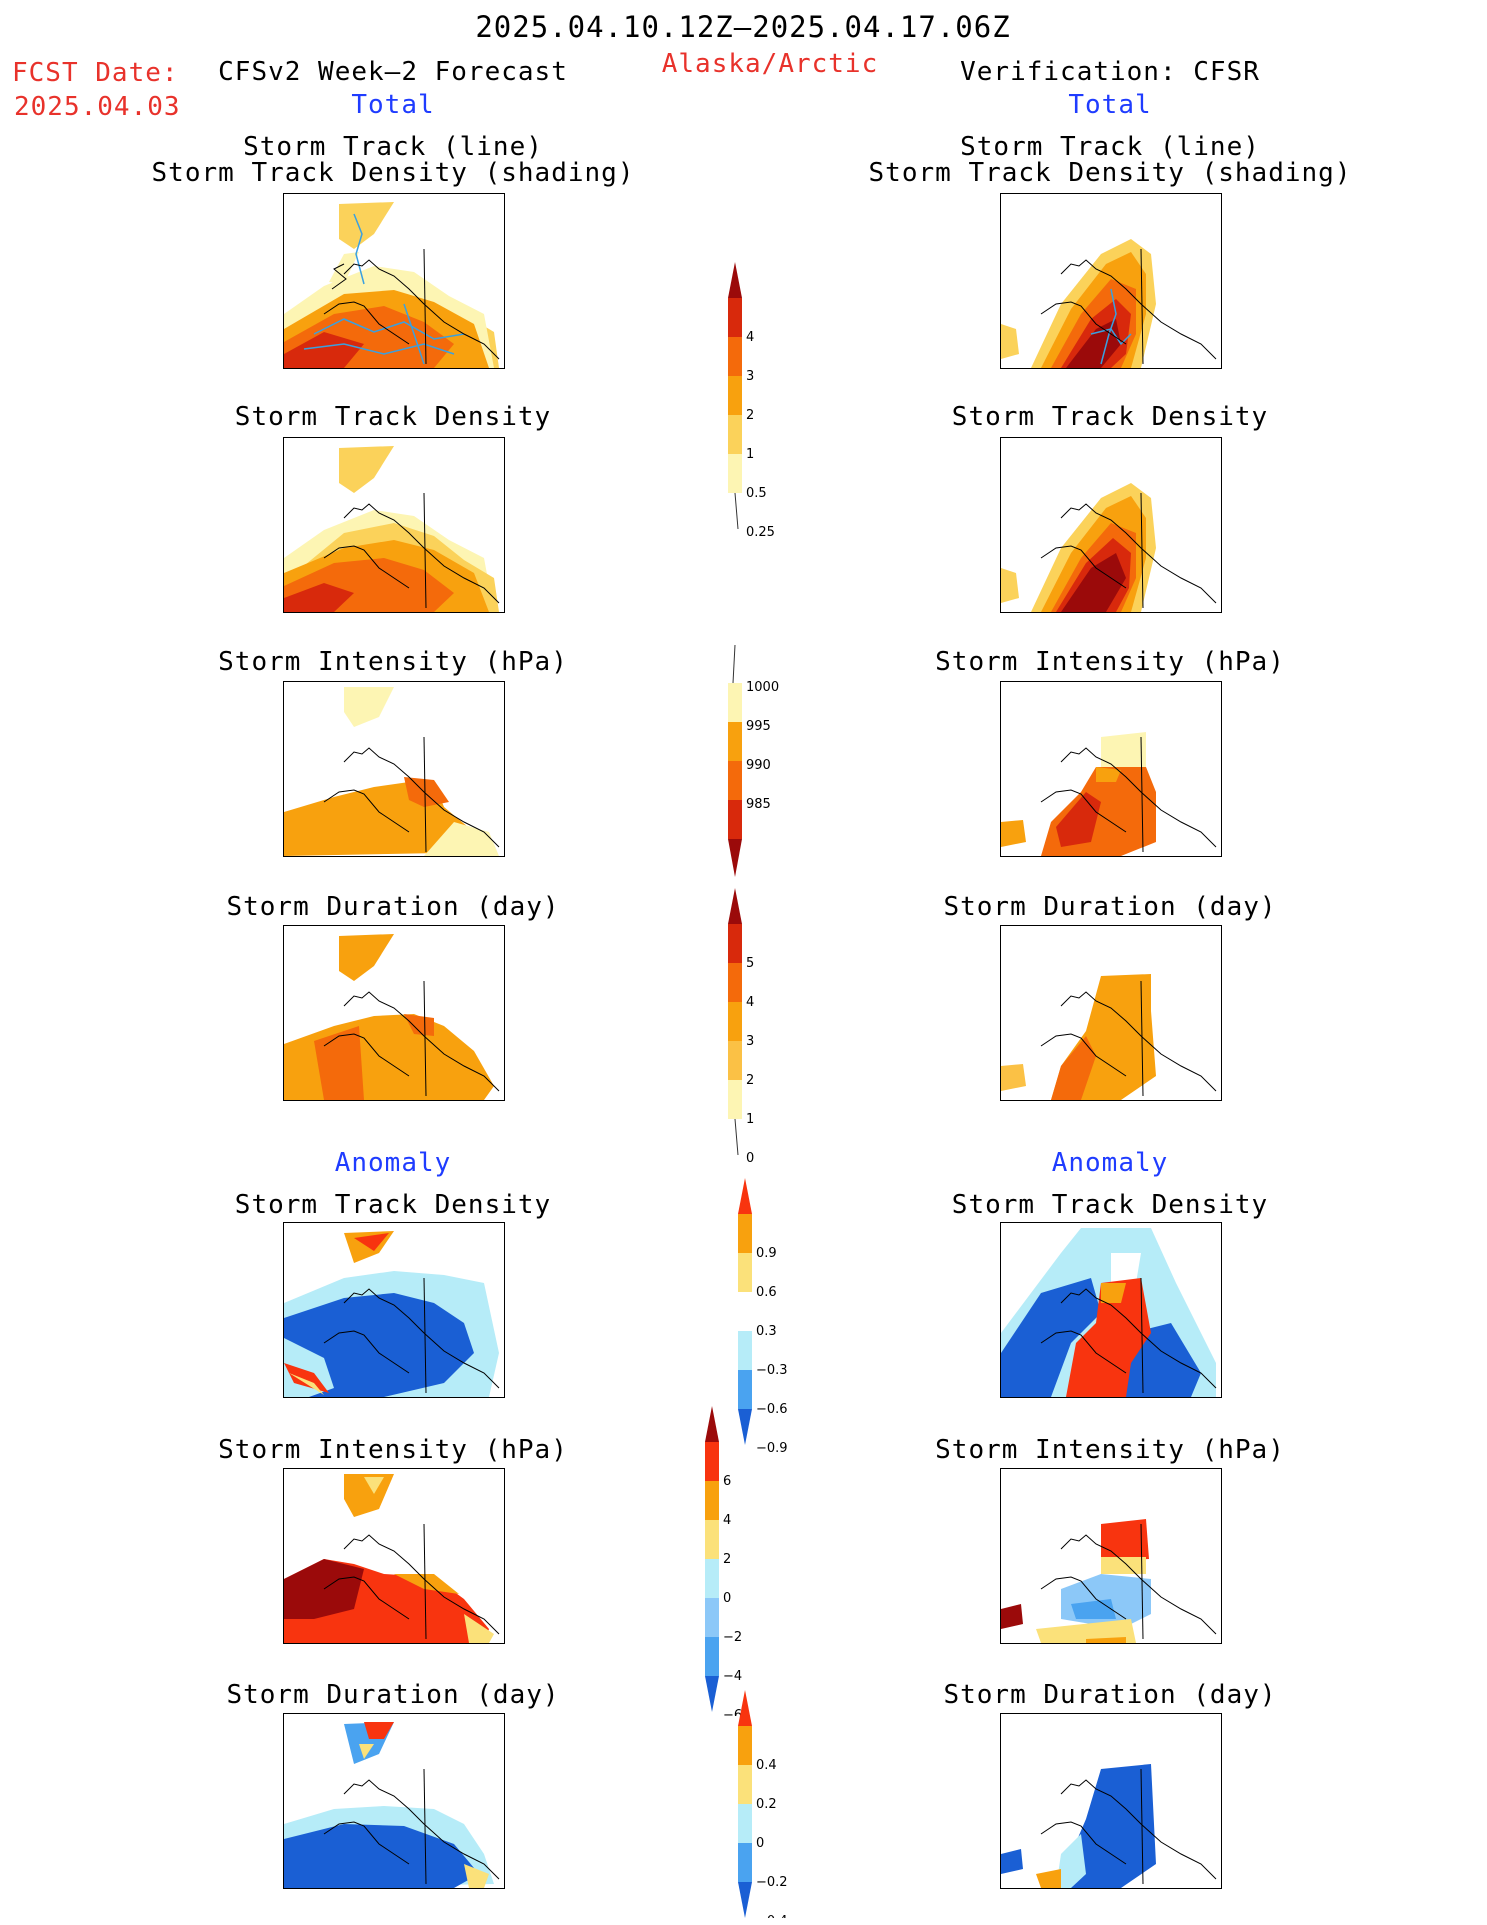  I want to click on map-forecast-duration, so click(394, 1013).